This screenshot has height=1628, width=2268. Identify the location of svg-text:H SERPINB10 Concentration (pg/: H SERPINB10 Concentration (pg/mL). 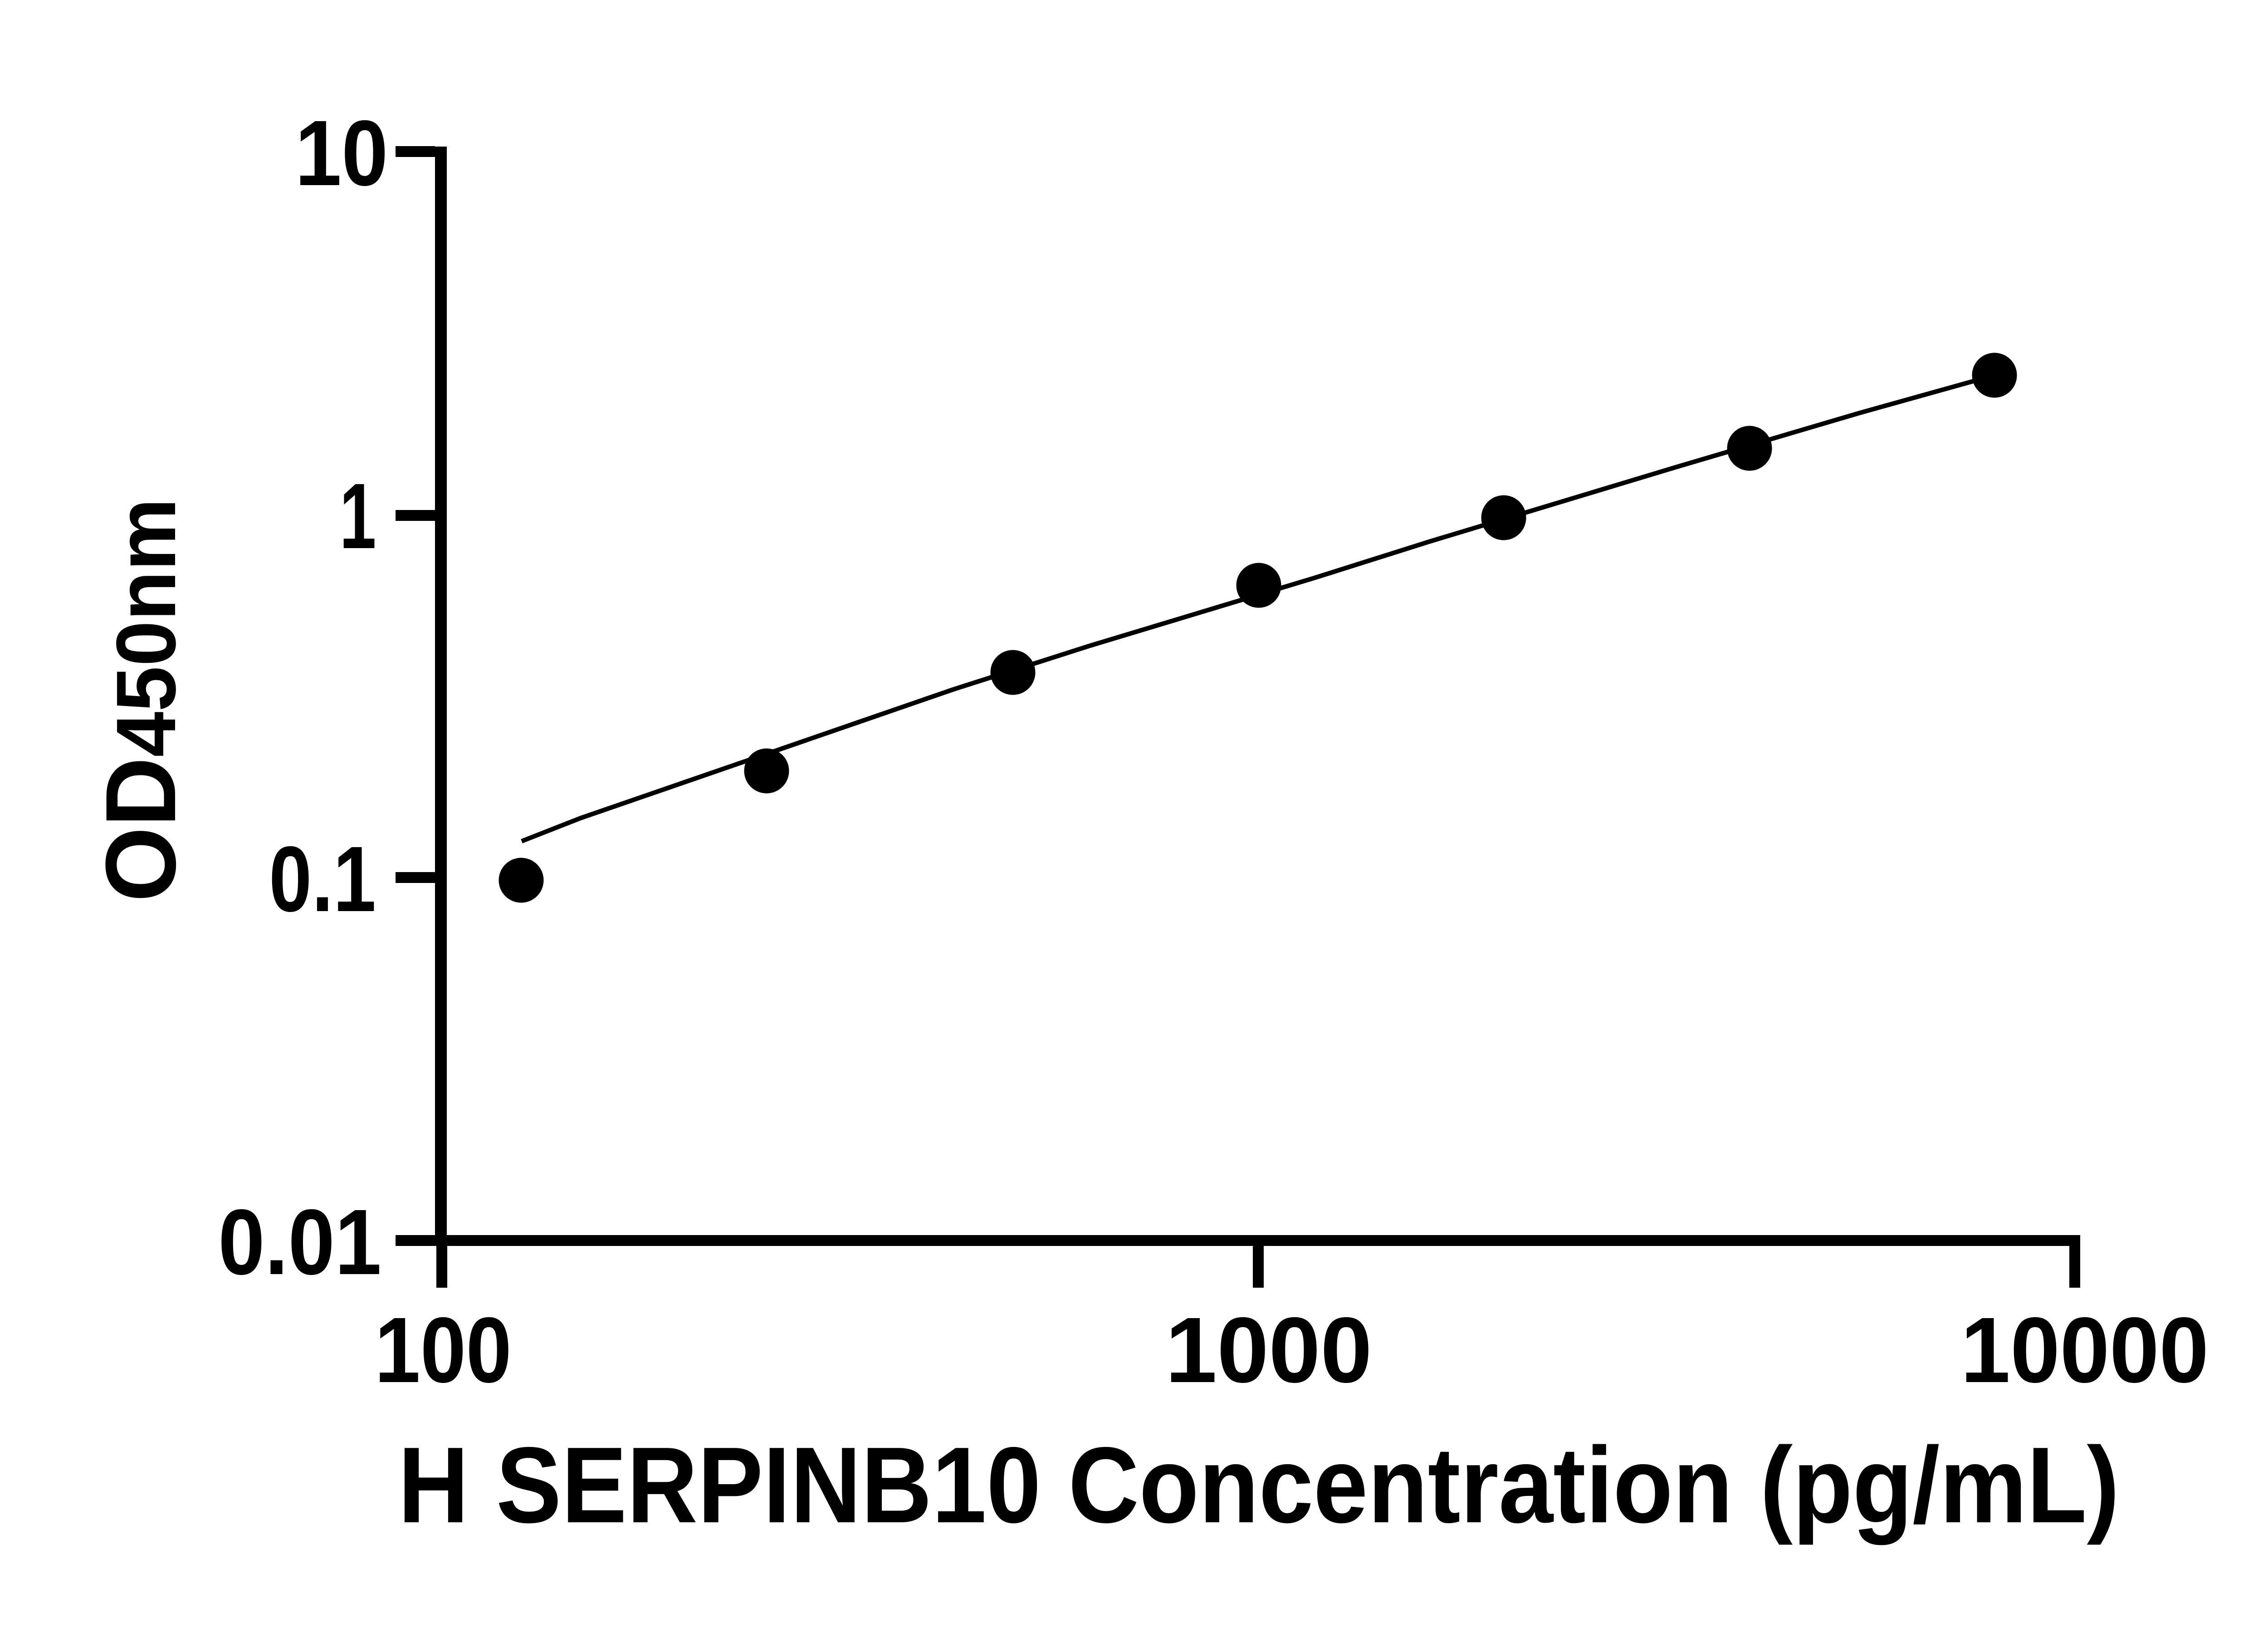
(1259, 1485).